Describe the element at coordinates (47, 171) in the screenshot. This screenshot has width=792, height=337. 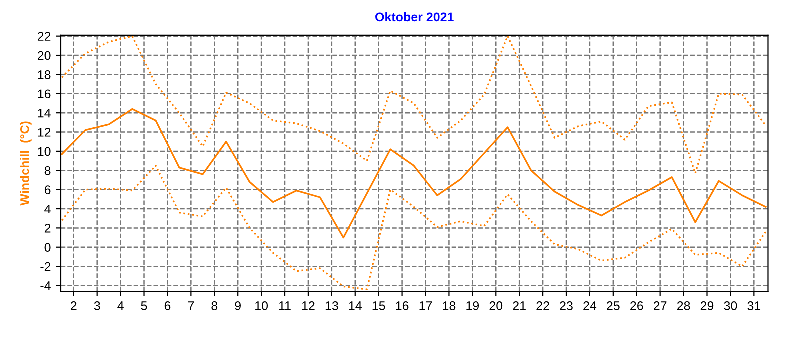
I see `y-tick-label: 8` at that location.